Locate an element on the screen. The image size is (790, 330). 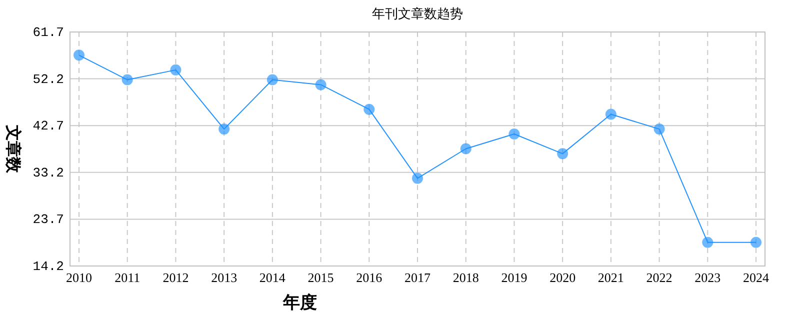
xtick: 2023 is located at coordinates (707, 277).